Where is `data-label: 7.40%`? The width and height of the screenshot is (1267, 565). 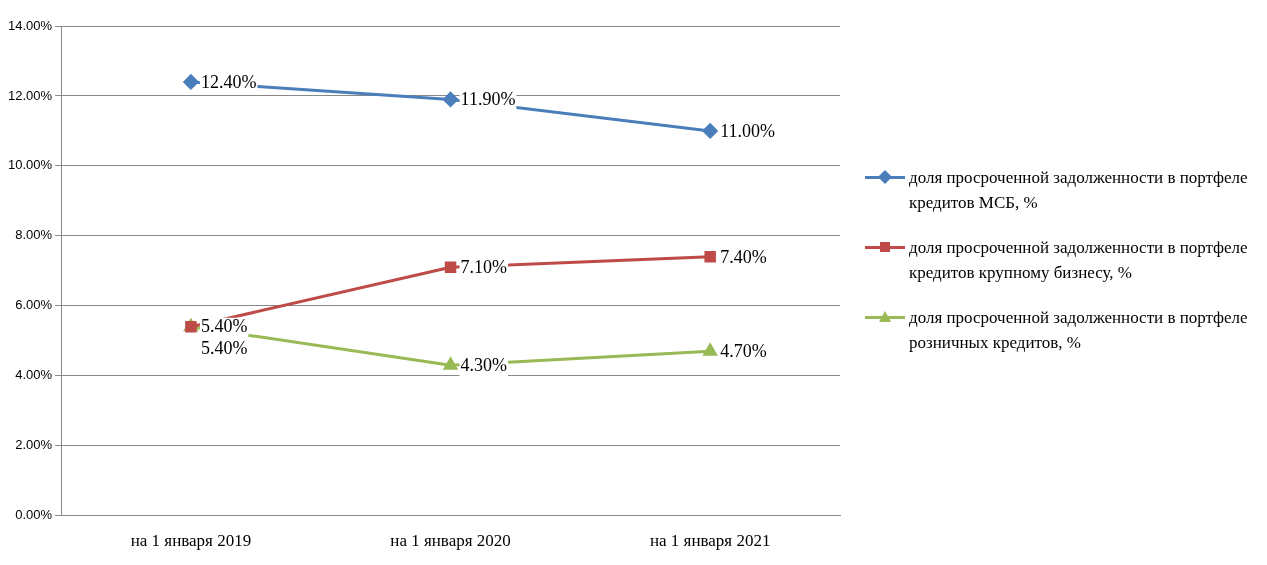
data-label: 7.40% is located at coordinates (743, 256).